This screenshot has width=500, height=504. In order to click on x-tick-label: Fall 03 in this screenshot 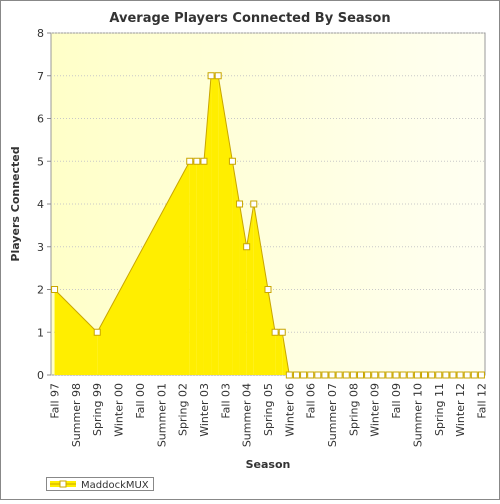, I will do `click(225, 401)`.